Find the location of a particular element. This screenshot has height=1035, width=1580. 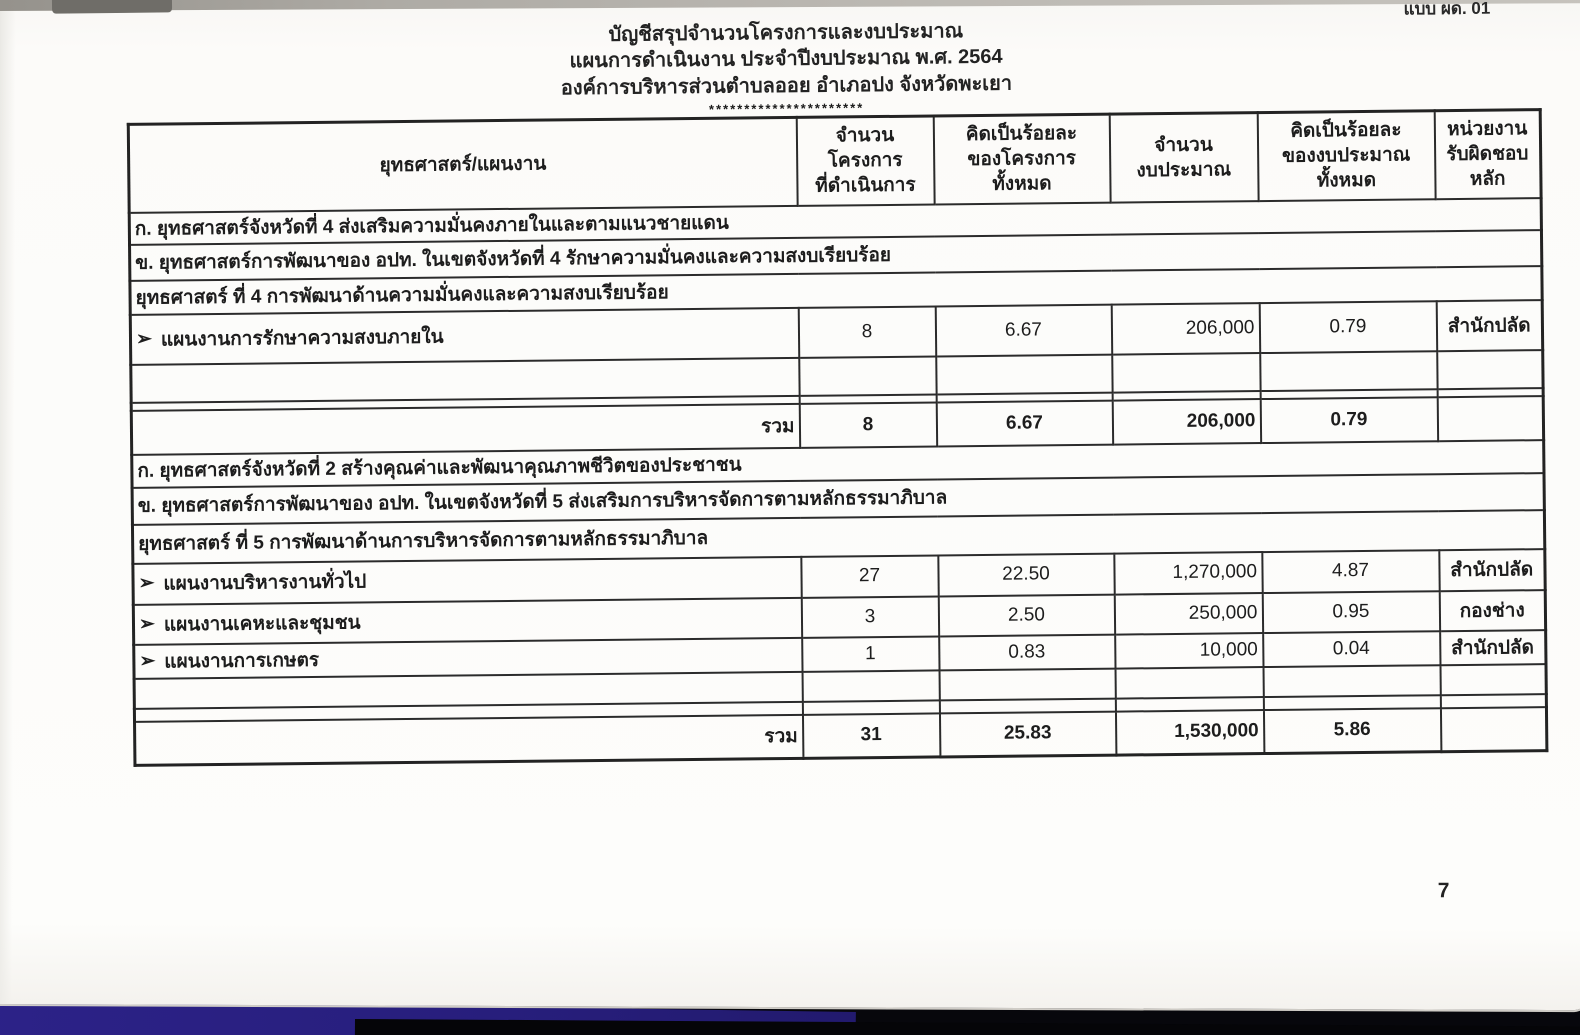

col-header-budget-percent: คิดเป็นร้อยละ ของงบประมาณ ทั้งหมด is located at coordinates (1346, 155).